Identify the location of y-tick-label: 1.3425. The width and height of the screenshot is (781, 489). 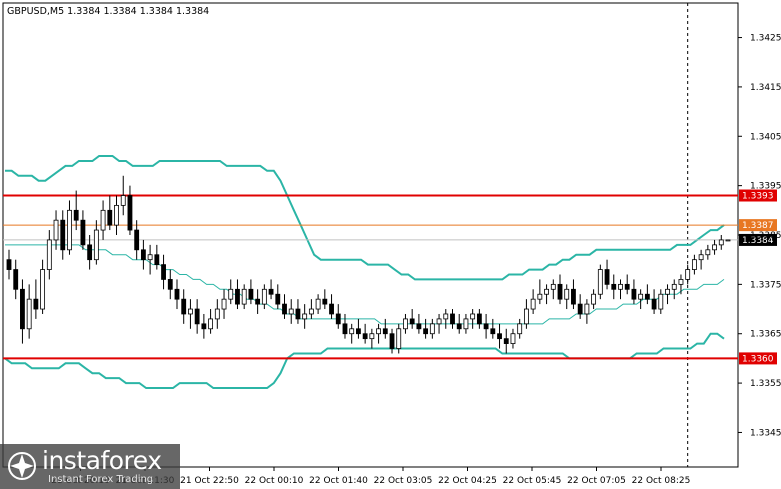
(765, 39).